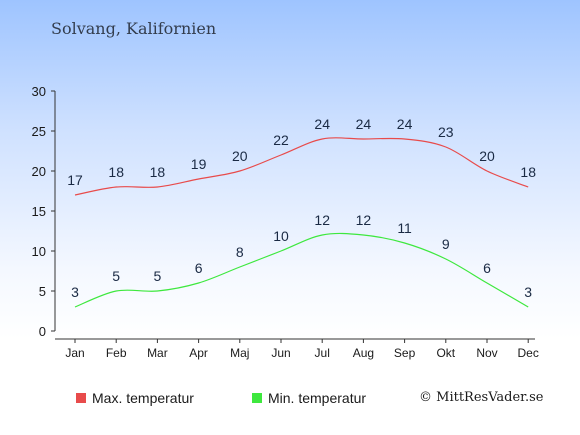 The image size is (580, 435). I want to click on y-tick-label: 20, so click(39, 171).